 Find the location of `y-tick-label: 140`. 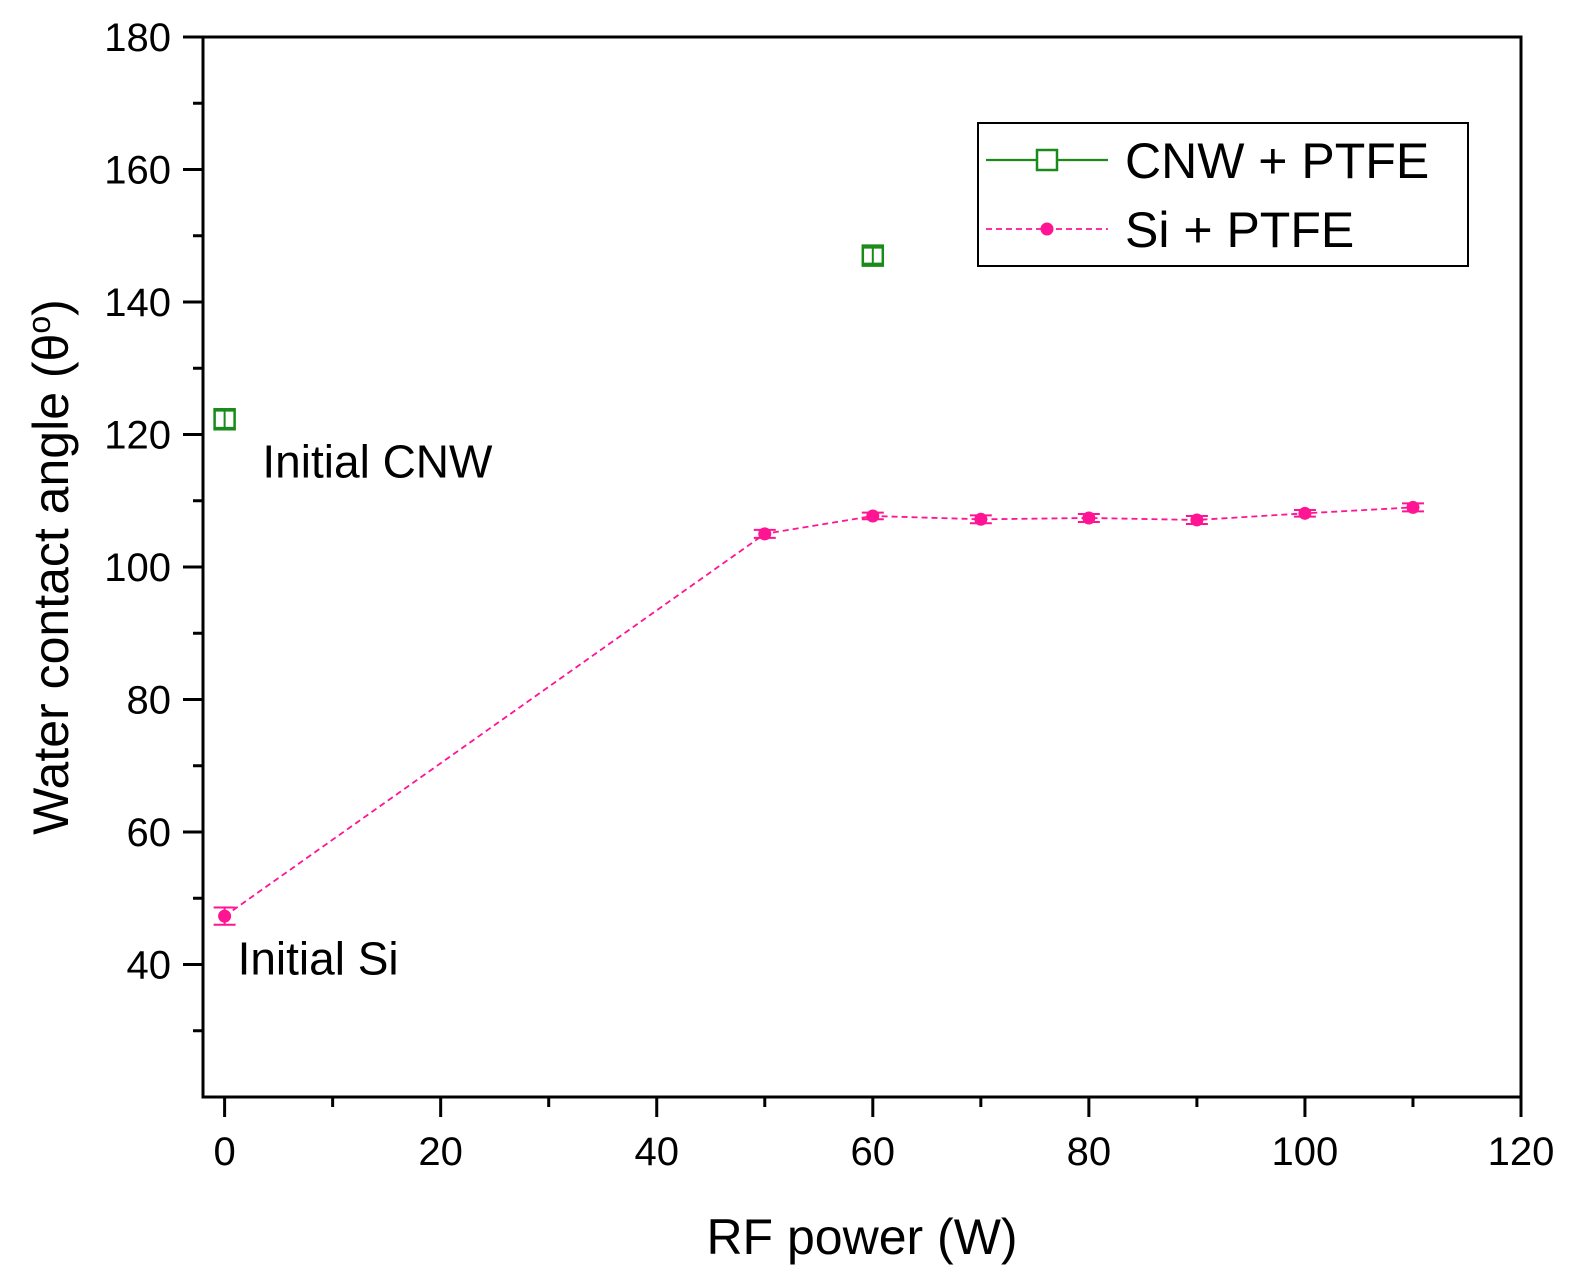

y-tick-label: 140 is located at coordinates (137, 303).